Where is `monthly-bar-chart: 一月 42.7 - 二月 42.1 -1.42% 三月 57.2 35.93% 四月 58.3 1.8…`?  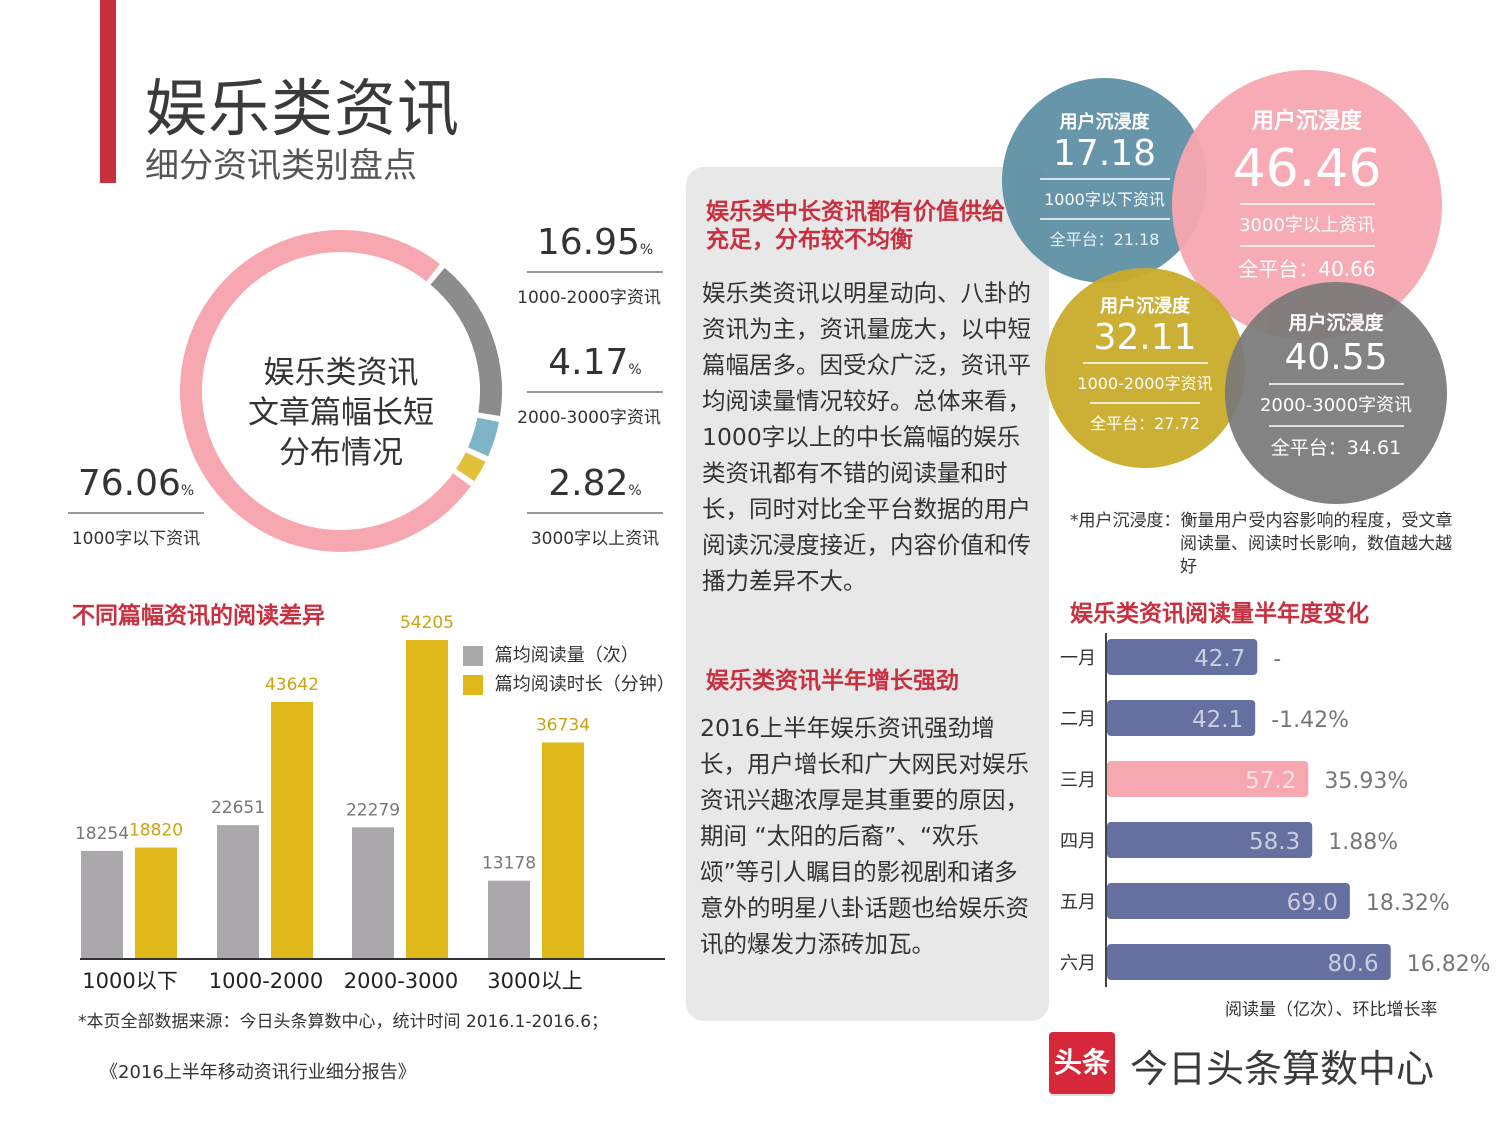
monthly-bar-chart: 一月 42.7 - 二月 42.1 -1.42% 三月 57.2 35.93% 四月 58.3 1.8… is located at coordinates (1275, 810).